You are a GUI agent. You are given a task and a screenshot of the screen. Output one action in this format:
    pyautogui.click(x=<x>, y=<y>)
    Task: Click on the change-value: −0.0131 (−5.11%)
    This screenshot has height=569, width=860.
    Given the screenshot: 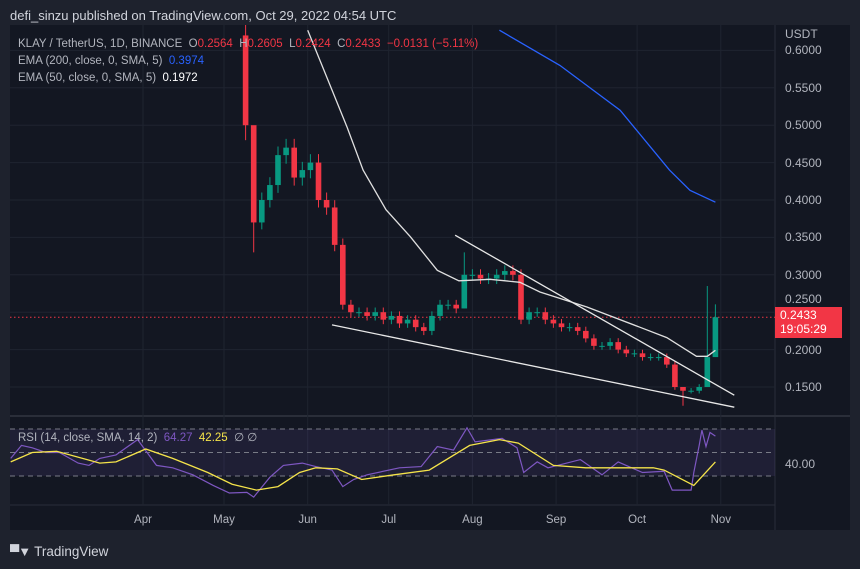 What is the action you would take?
    pyautogui.click(x=432, y=44)
    